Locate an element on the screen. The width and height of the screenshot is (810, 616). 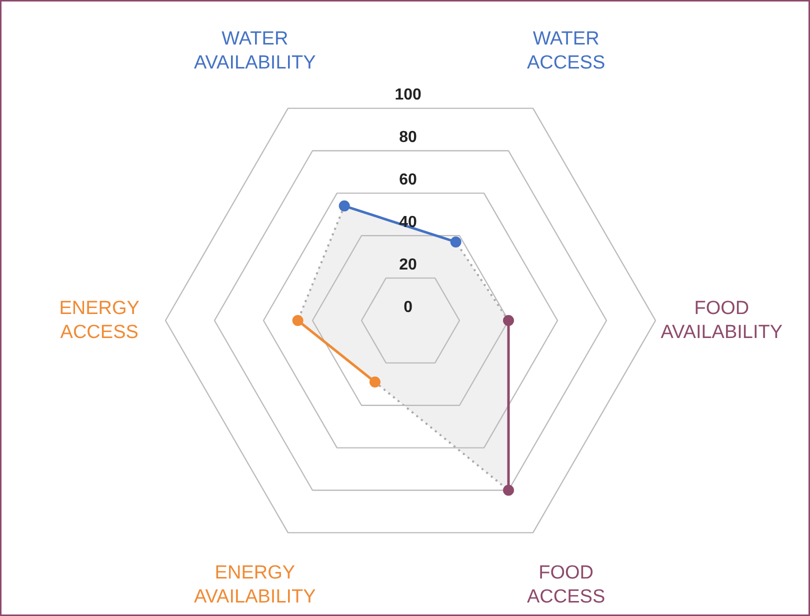
y-tick-label: 20 is located at coordinates (408, 265).